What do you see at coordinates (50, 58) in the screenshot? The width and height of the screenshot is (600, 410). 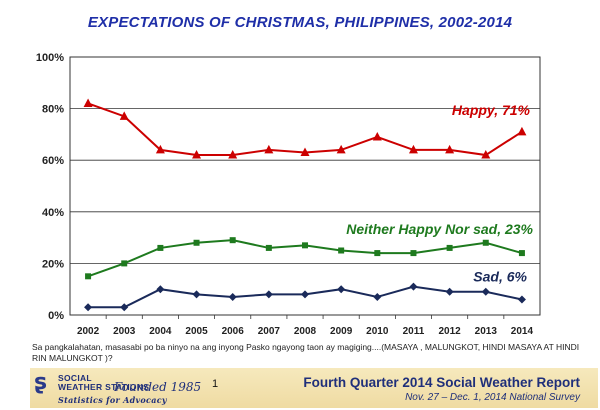 I see `y-tick-label: 100%` at bounding box center [50, 58].